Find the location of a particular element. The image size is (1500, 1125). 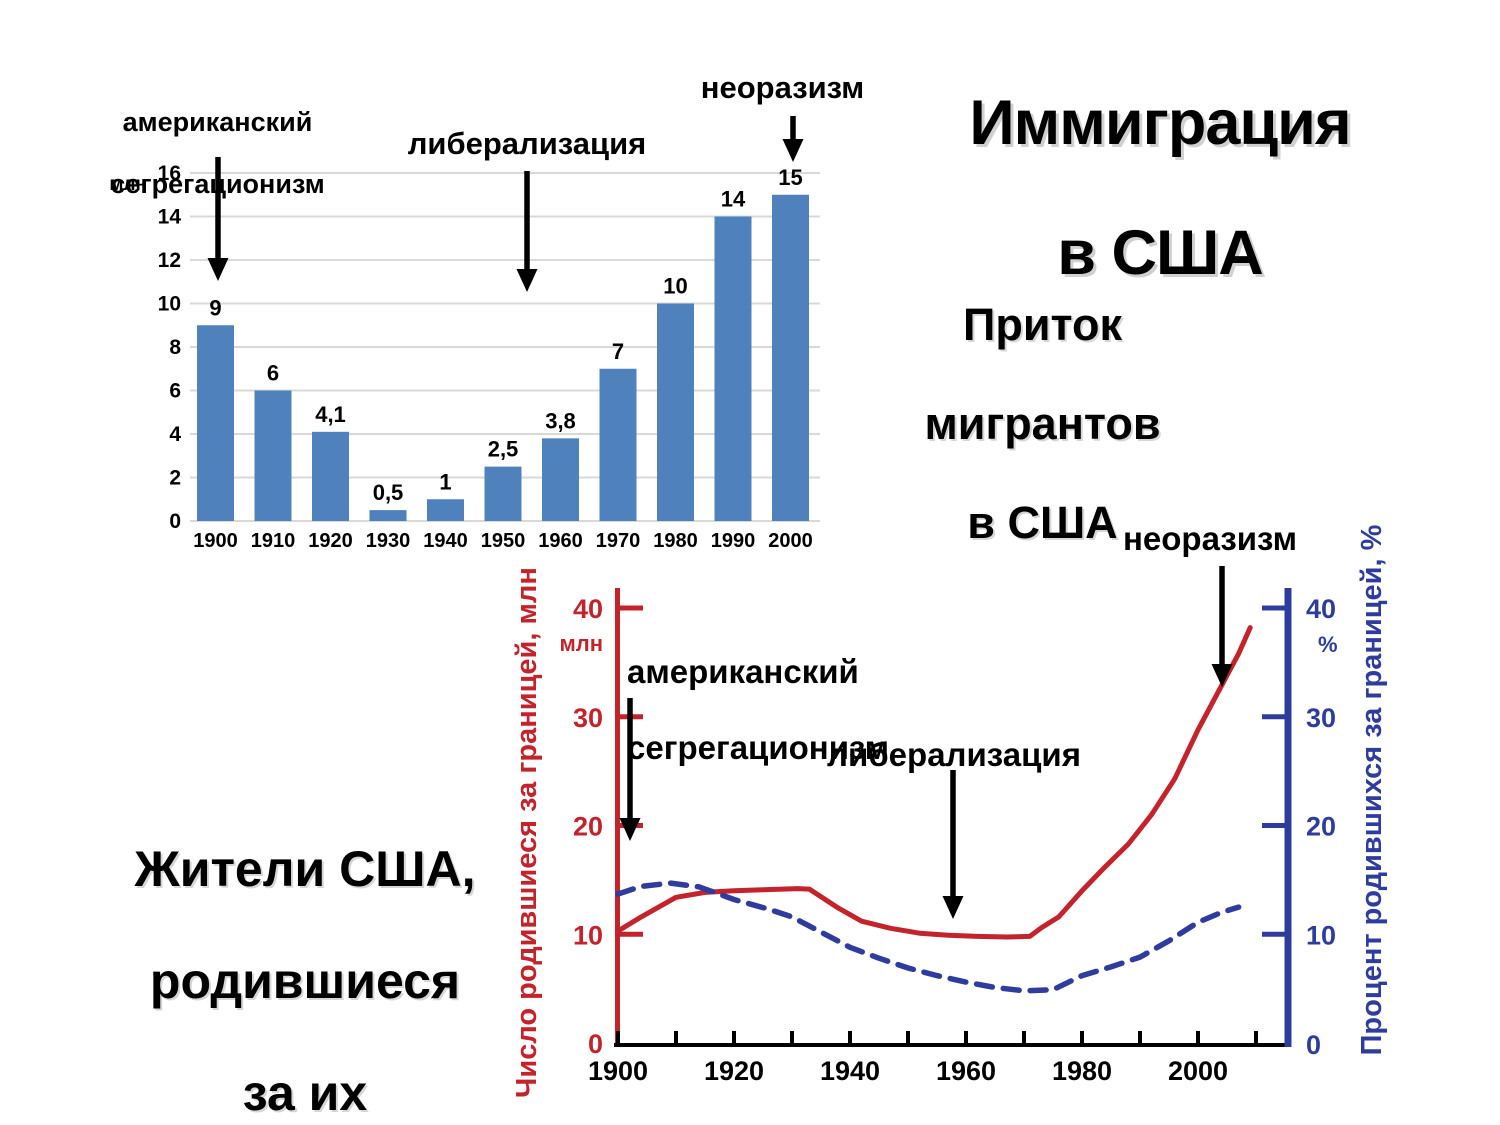

bar-y-tick-label: 6 is located at coordinates (175, 391).